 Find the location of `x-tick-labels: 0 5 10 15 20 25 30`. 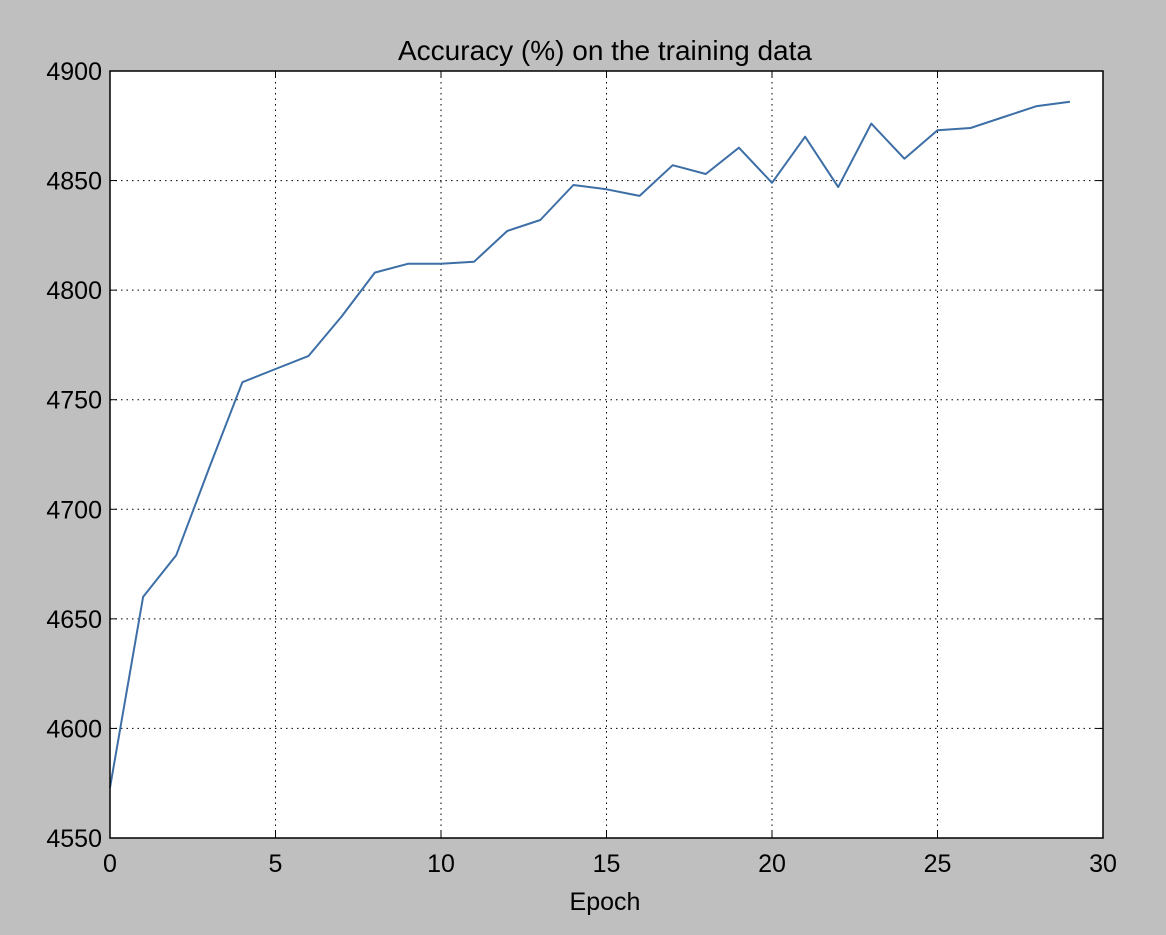

x-tick-labels: 0 5 10 15 20 25 30 is located at coordinates (610, 864).